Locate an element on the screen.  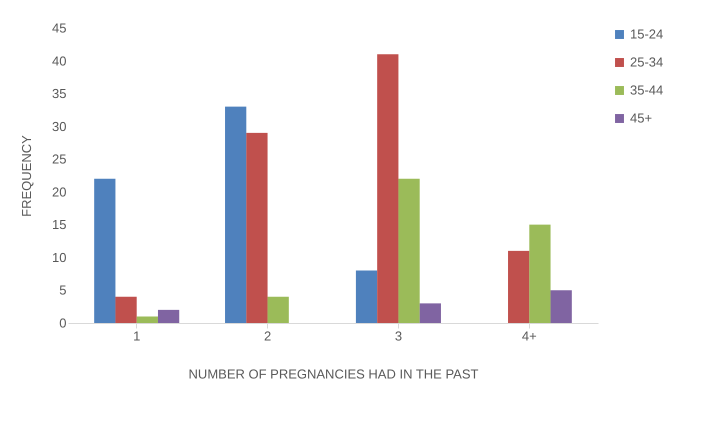
y-tick-label: 25 is located at coordinates (59, 159).